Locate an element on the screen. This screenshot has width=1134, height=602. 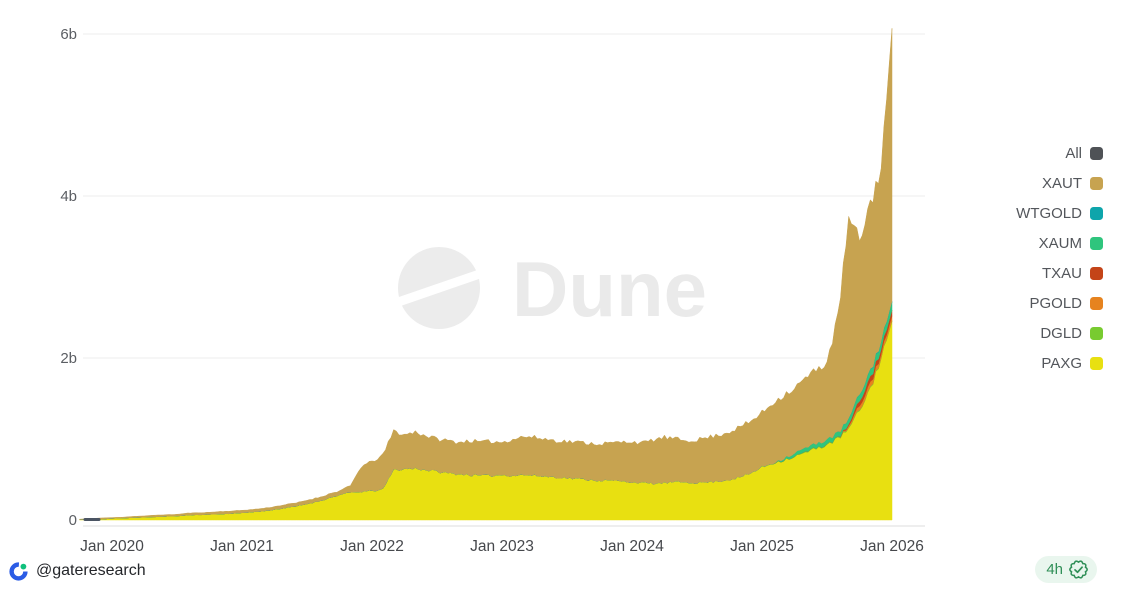
x-axis-label-jan-2026: Jan 2026 is located at coordinates (892, 546).